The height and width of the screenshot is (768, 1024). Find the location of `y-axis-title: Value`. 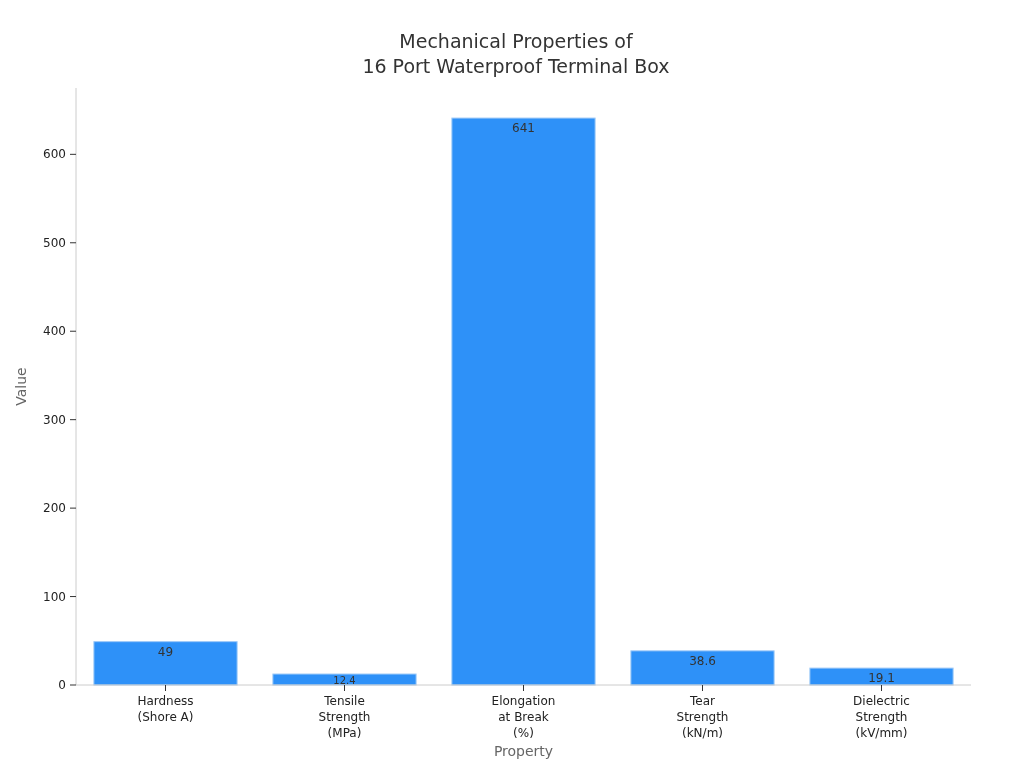

y-axis-title: Value is located at coordinates (21, 386).